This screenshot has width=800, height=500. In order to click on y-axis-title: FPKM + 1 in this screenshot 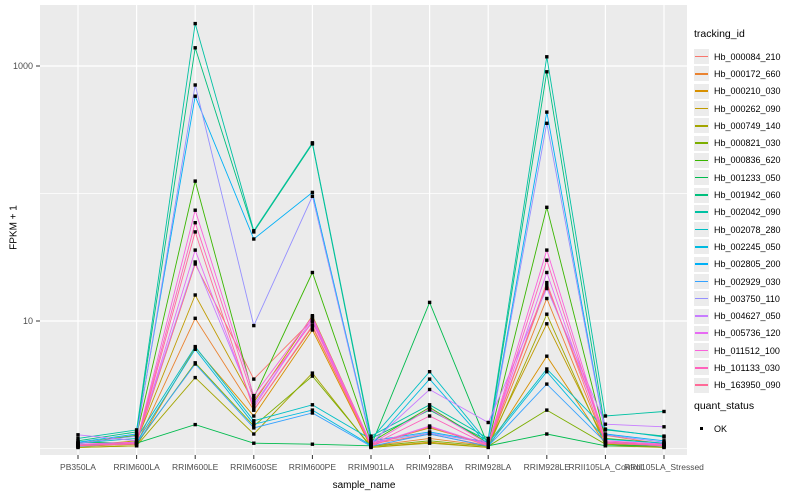, I will do `click(14, 227)`.